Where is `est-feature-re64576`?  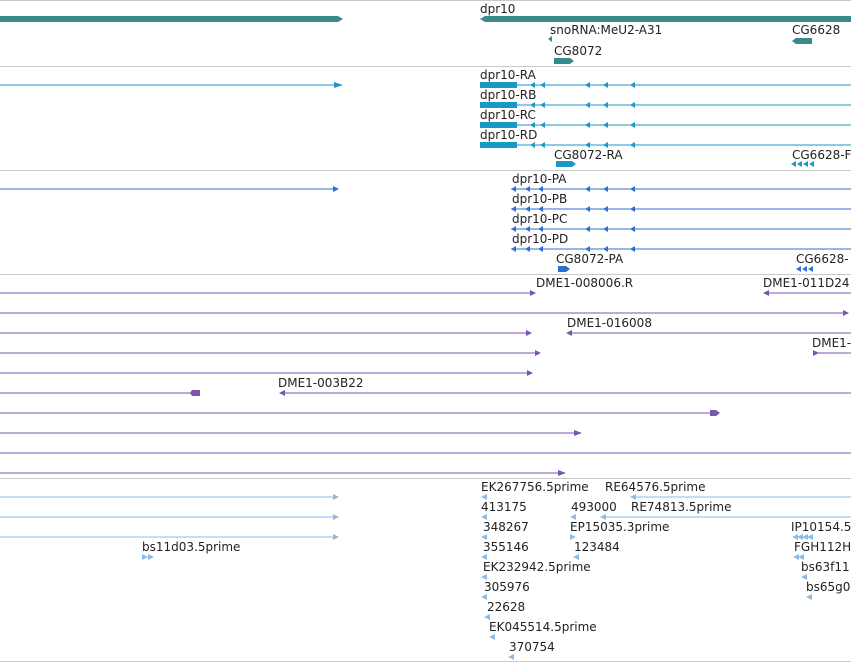
est-feature-re64576 is located at coordinates (740, 497).